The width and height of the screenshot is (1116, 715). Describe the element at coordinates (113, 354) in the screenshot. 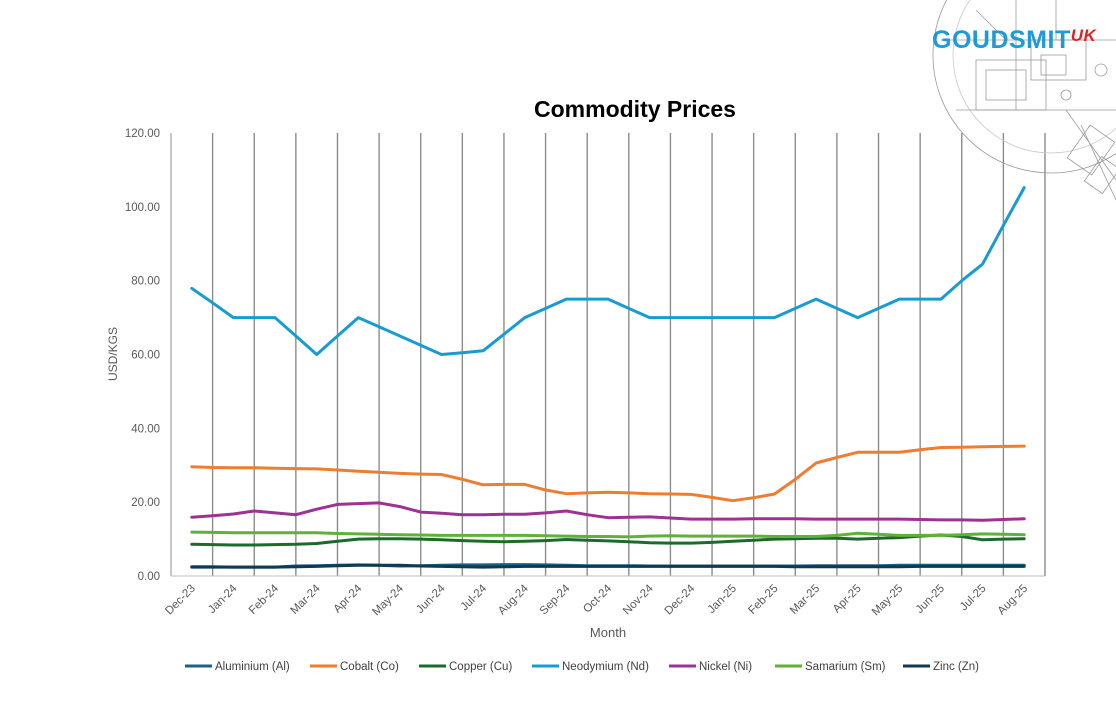

I see `y-axis-label: USD/KGS` at that location.